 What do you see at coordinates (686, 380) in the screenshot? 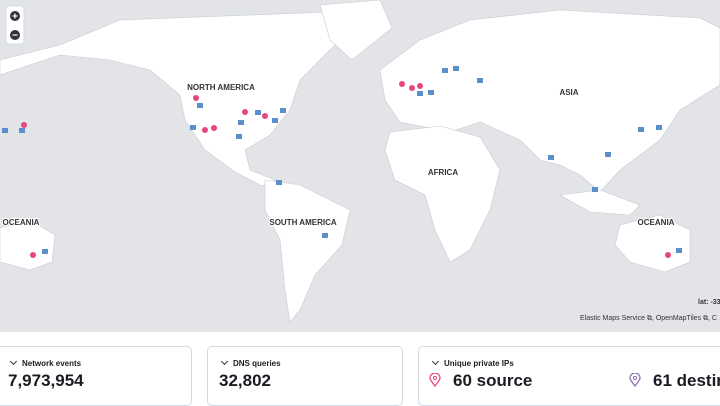
I see `stat-value: 61 destin` at bounding box center [686, 380].